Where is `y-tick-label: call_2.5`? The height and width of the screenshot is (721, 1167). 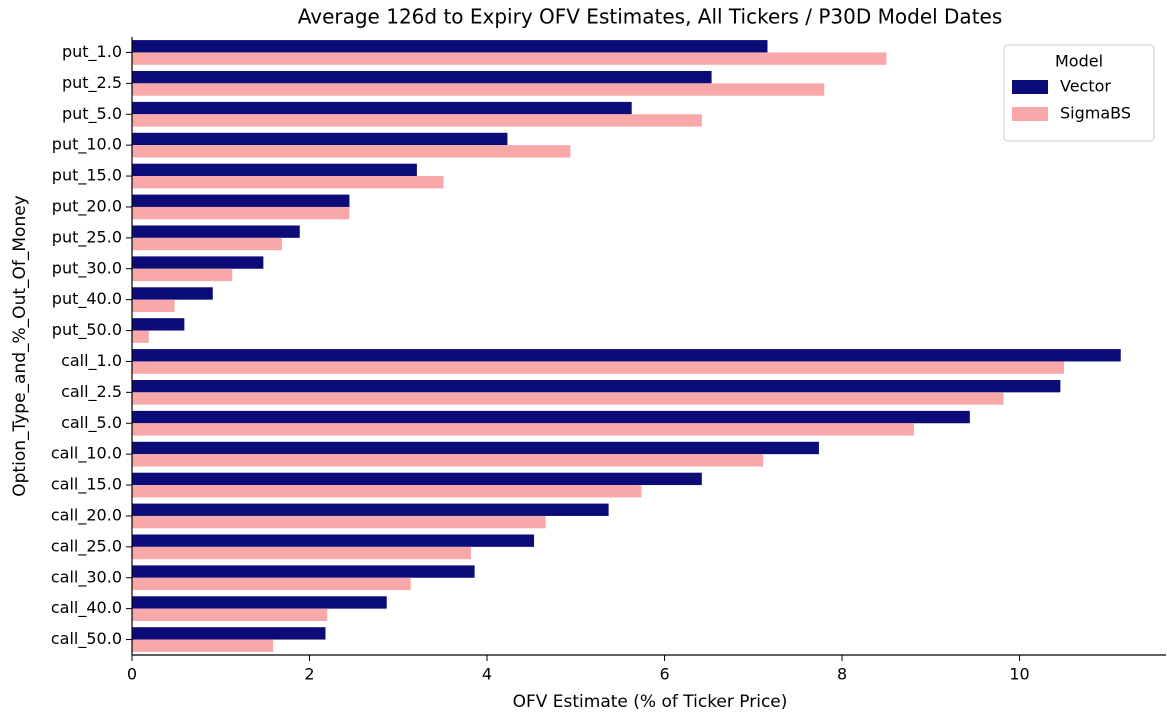 y-tick-label: call_2.5 is located at coordinates (91, 392).